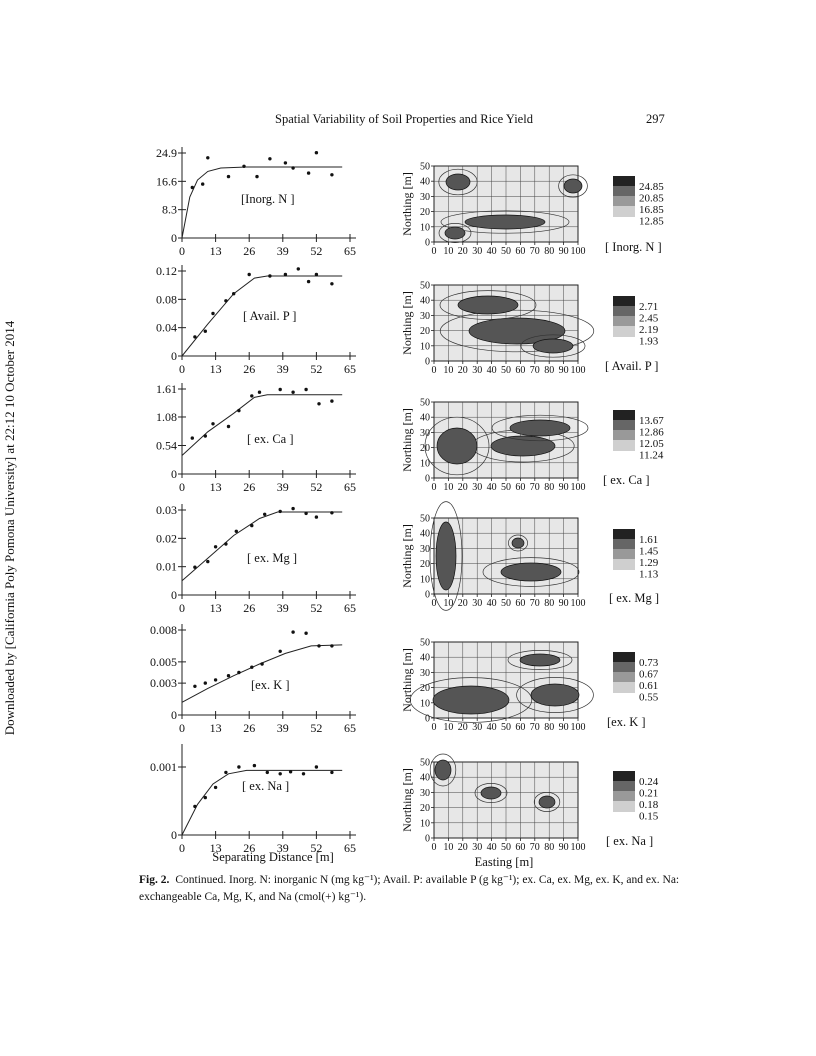 The image size is (816, 1056). I want to click on legend-value: 1.45, so click(649, 552).